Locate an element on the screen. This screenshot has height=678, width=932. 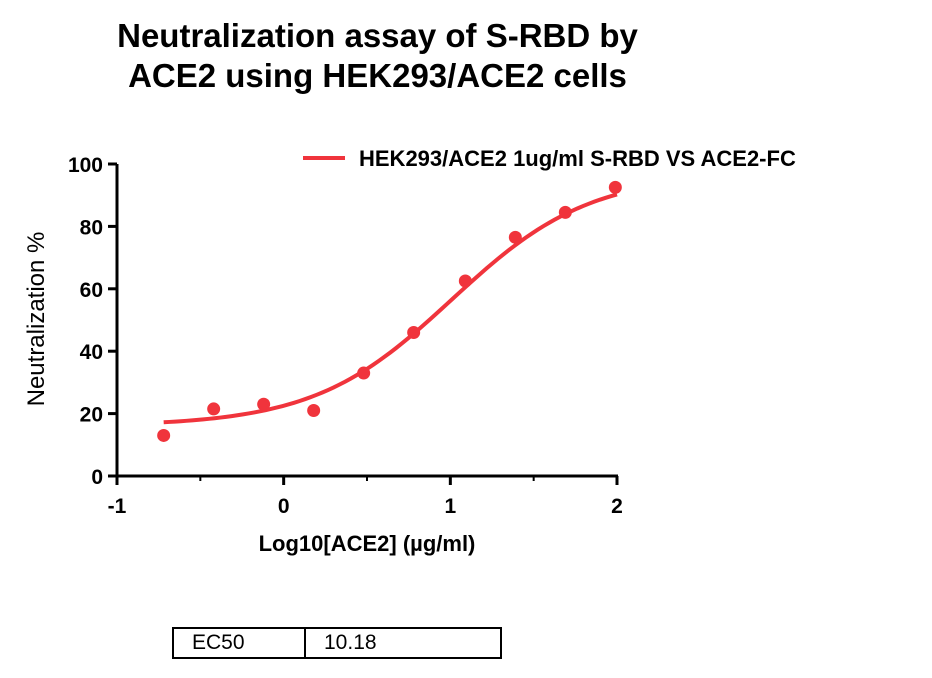
y-tick-label: 20 is located at coordinates (91, 415).